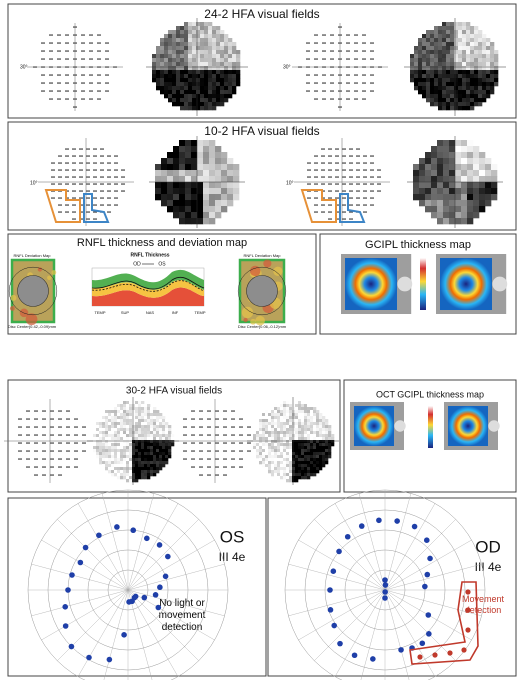  I want to click on note: No light or movement detection, so click(182, 615).